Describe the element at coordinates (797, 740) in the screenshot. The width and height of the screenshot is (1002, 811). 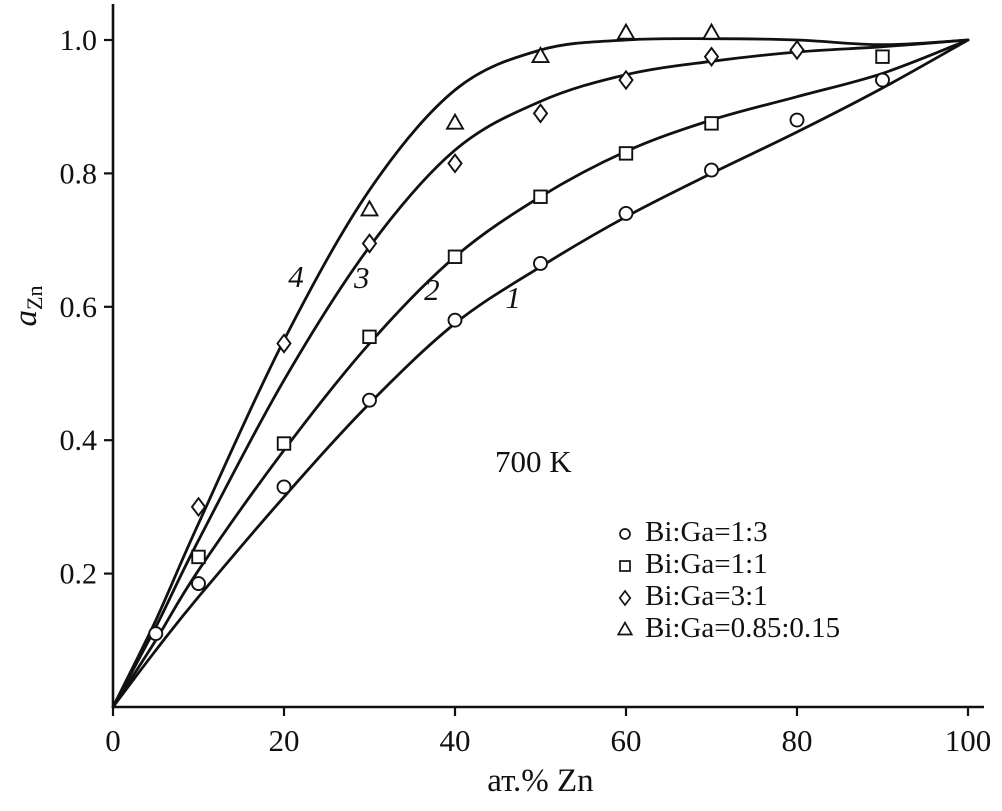
I see `x-tick-label: 80` at that location.